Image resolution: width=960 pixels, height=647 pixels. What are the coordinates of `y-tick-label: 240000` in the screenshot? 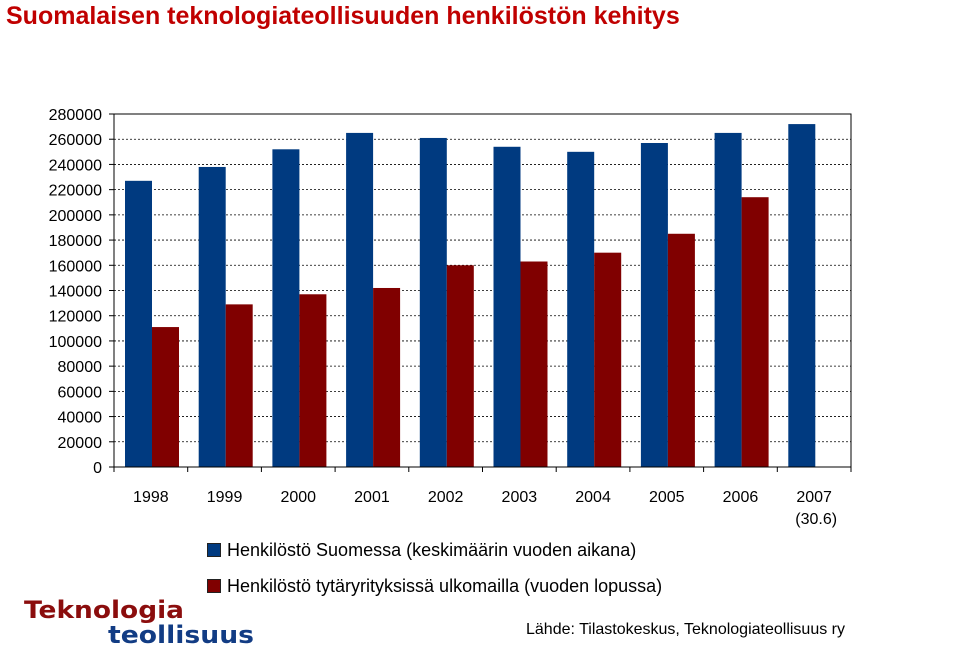 It's located at (75, 165).